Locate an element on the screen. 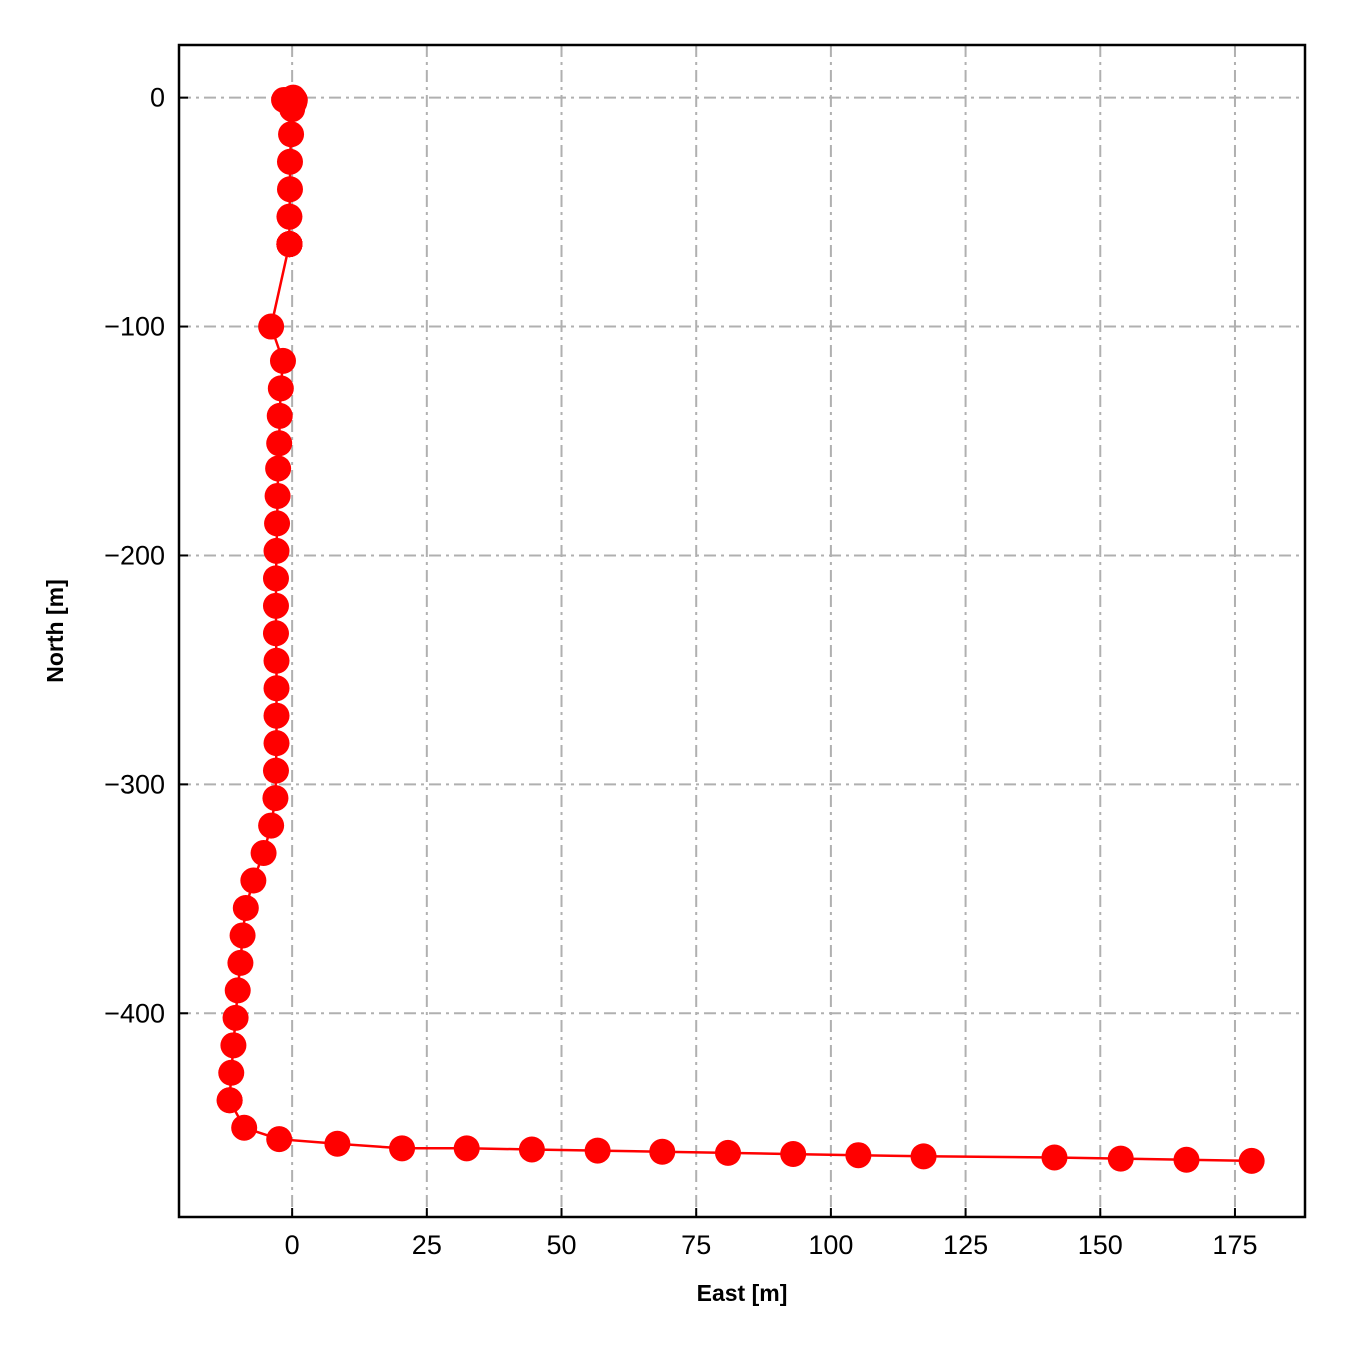 The width and height of the screenshot is (1350, 1350). x-tick-label: 0 is located at coordinates (292, 1245).